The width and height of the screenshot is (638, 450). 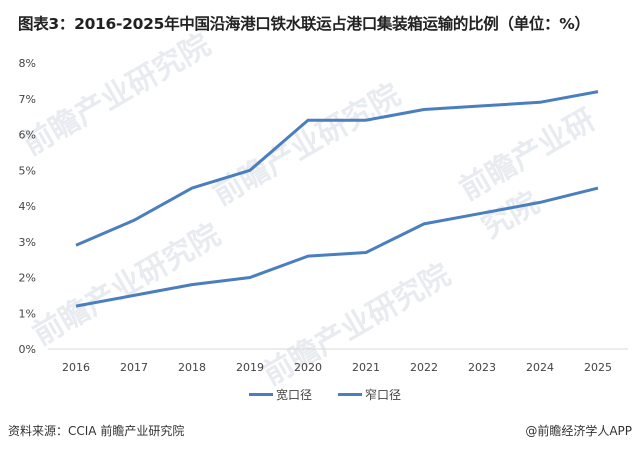 What do you see at coordinates (192, 367) in the screenshot?
I see `x-tick-label: 2018` at bounding box center [192, 367].